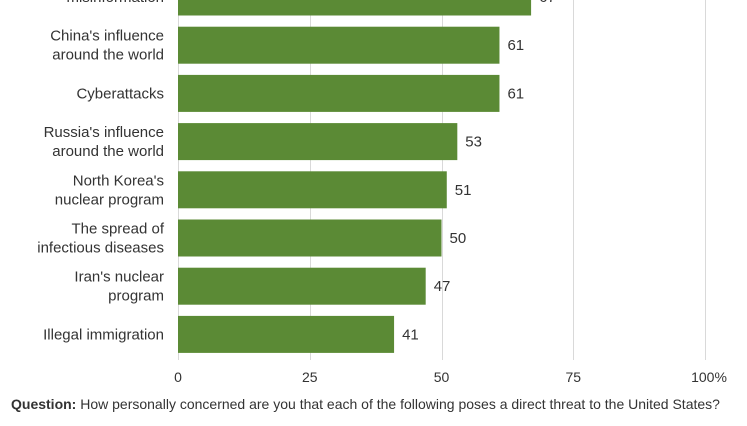 This screenshot has height=426, width=747. What do you see at coordinates (107, 46) in the screenshot?
I see `category-label-1: China's influence around the world` at bounding box center [107, 46].